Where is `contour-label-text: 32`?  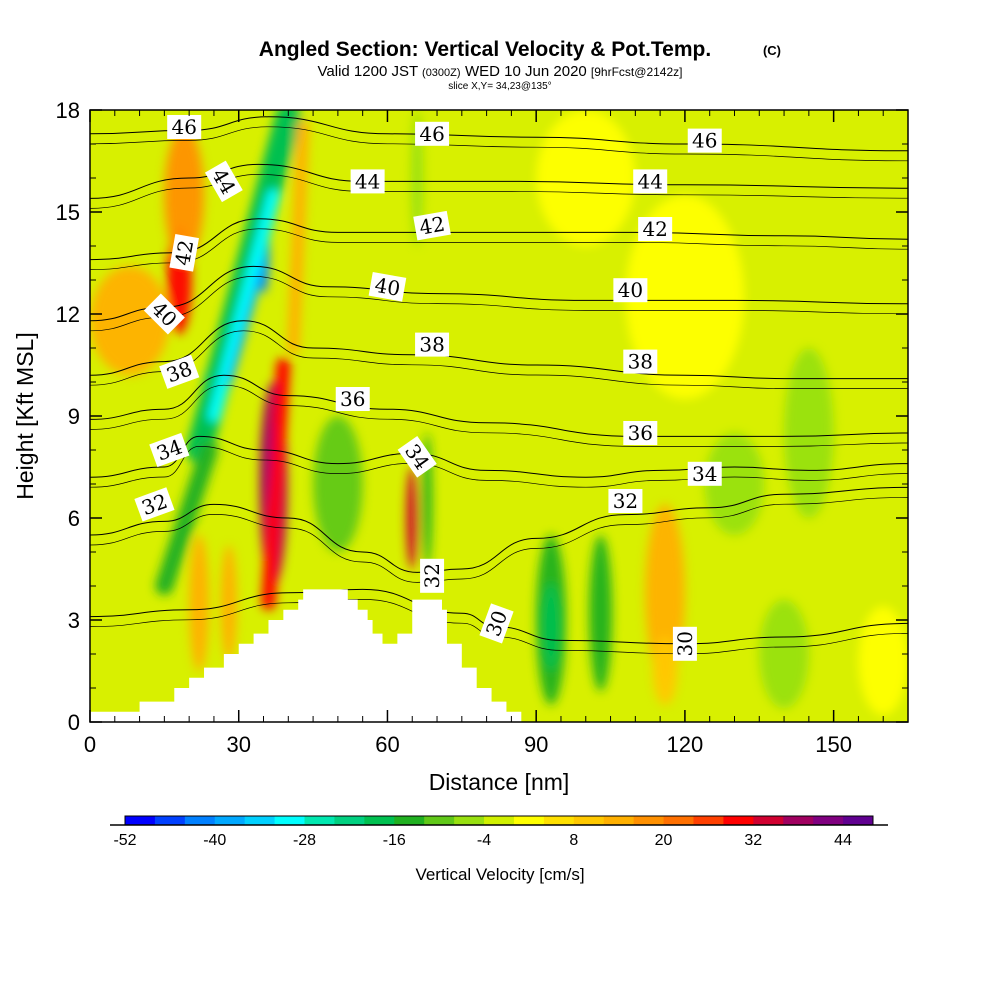 contour-label-text: 32 is located at coordinates (625, 501).